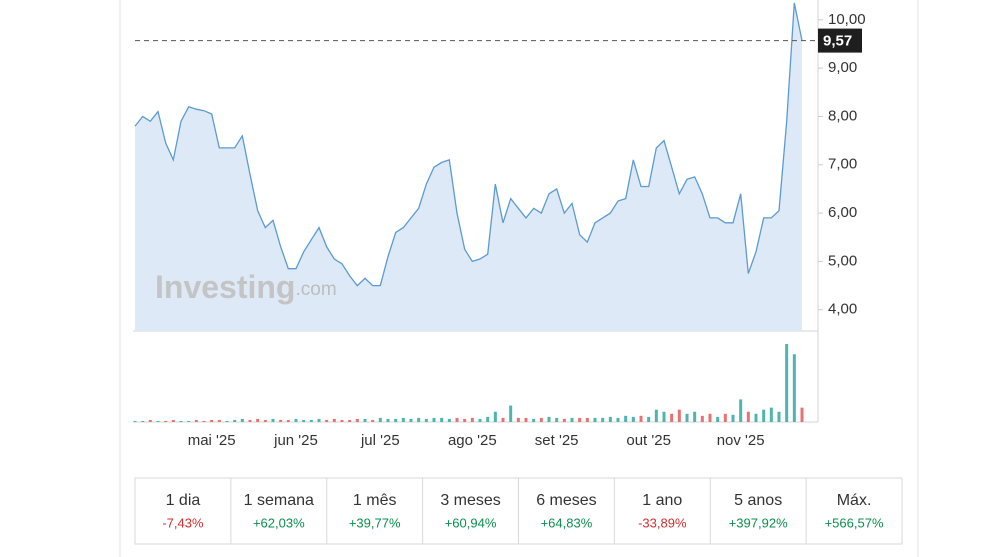 This screenshot has height=557, width=1000. I want to click on period-change: +62,03%, so click(279, 522).